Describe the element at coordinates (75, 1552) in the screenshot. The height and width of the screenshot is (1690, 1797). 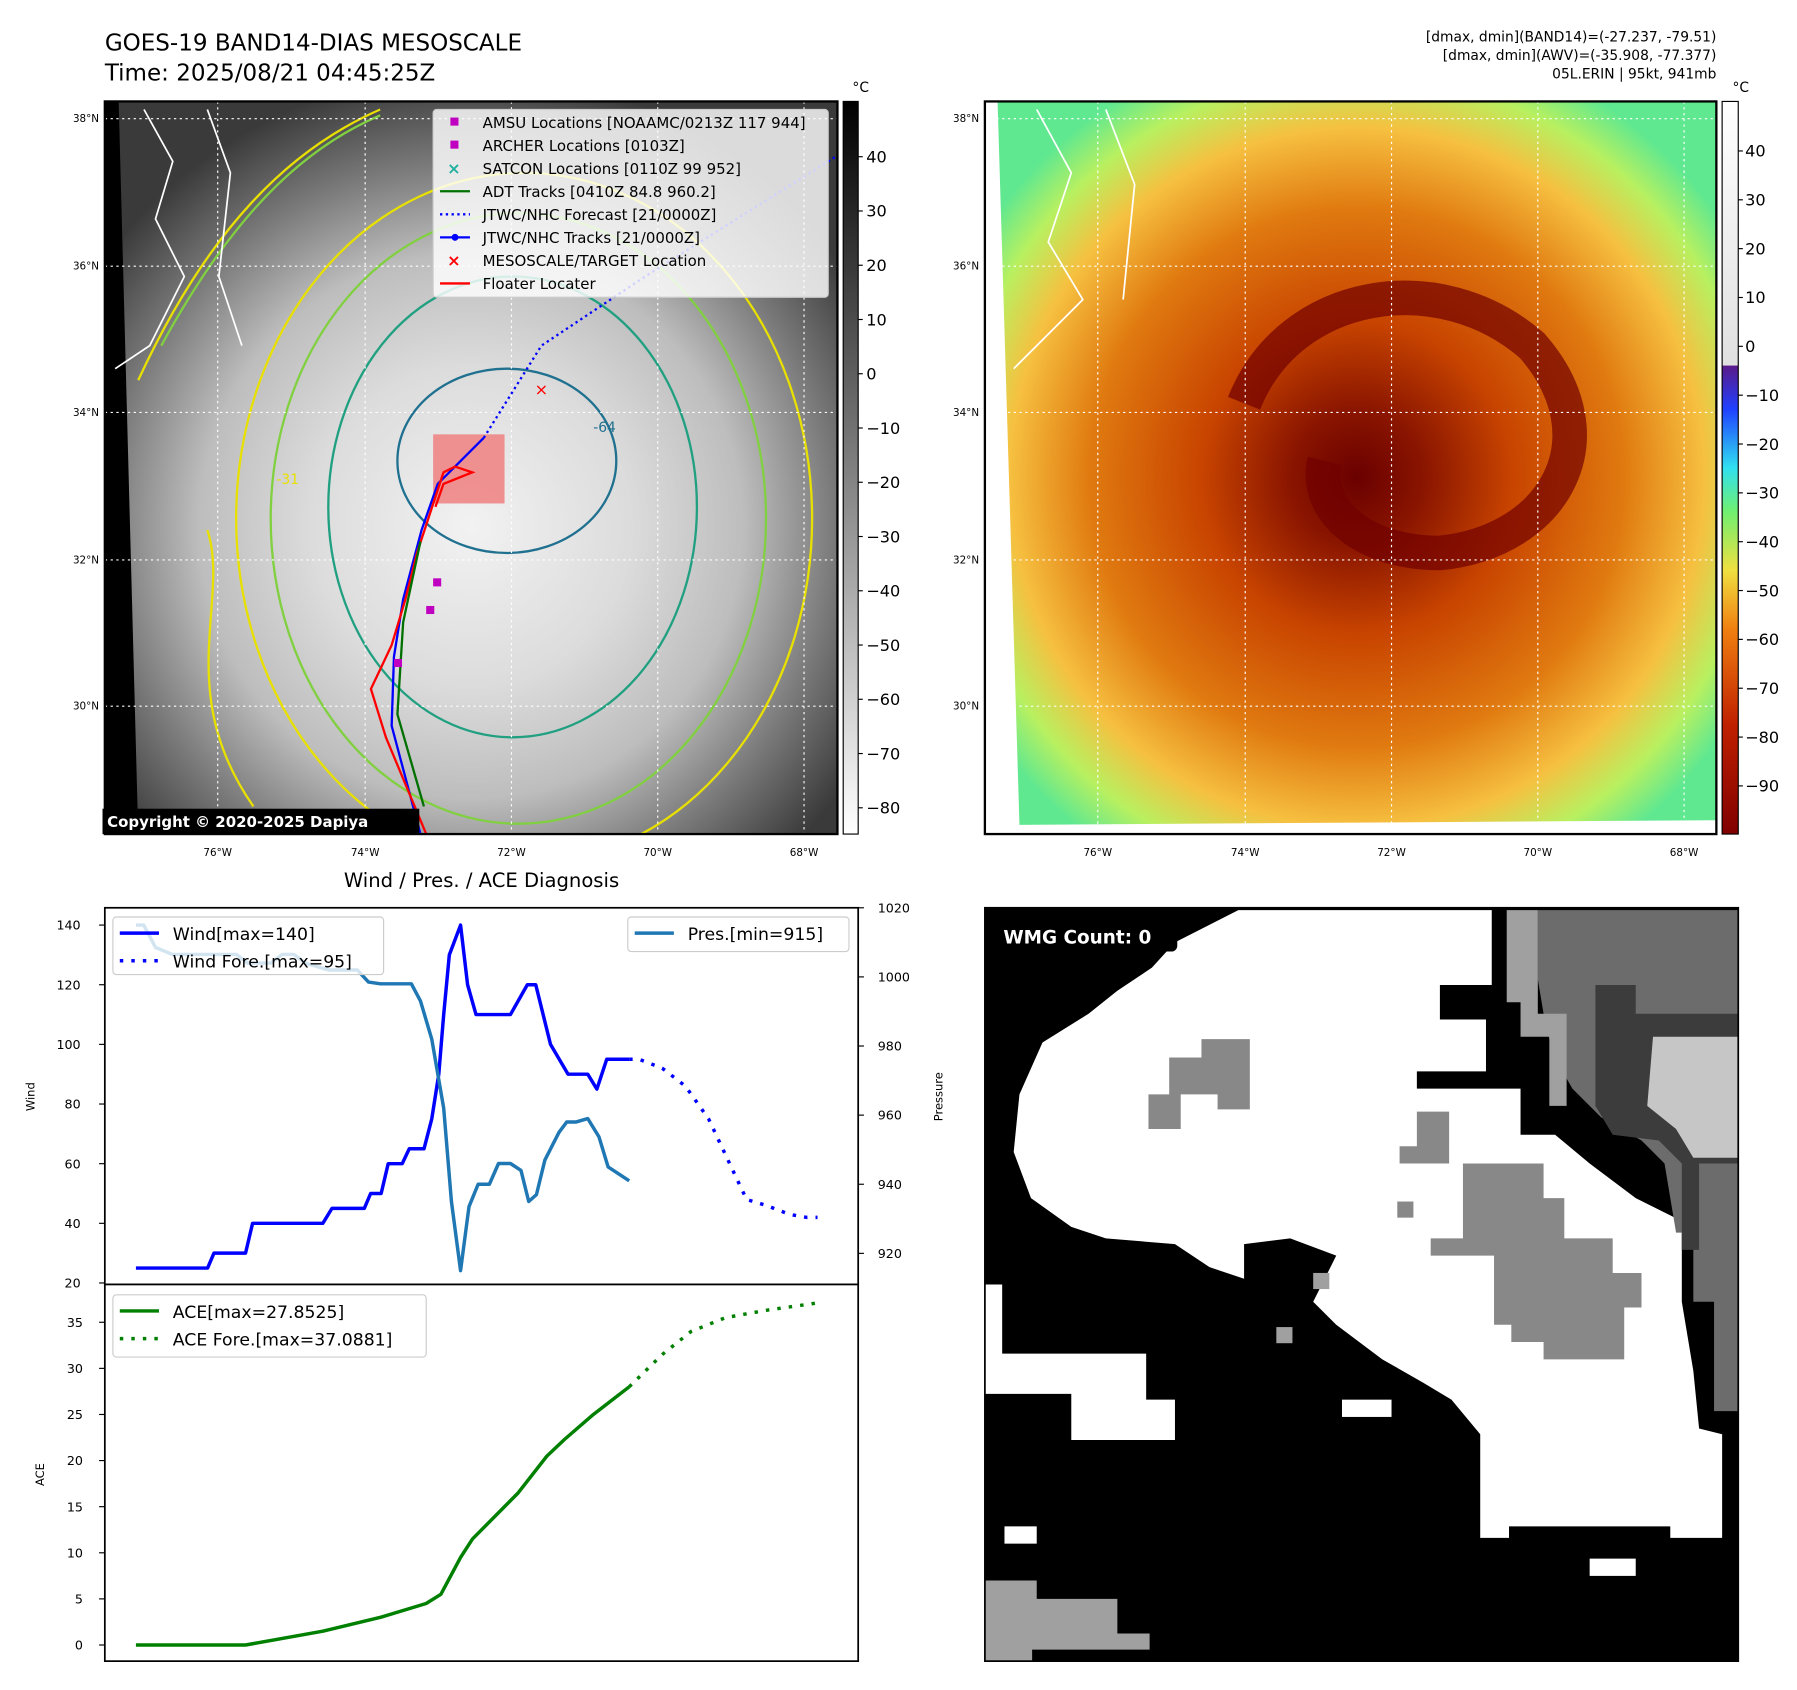
I see `ace-tick-label: 10` at that location.